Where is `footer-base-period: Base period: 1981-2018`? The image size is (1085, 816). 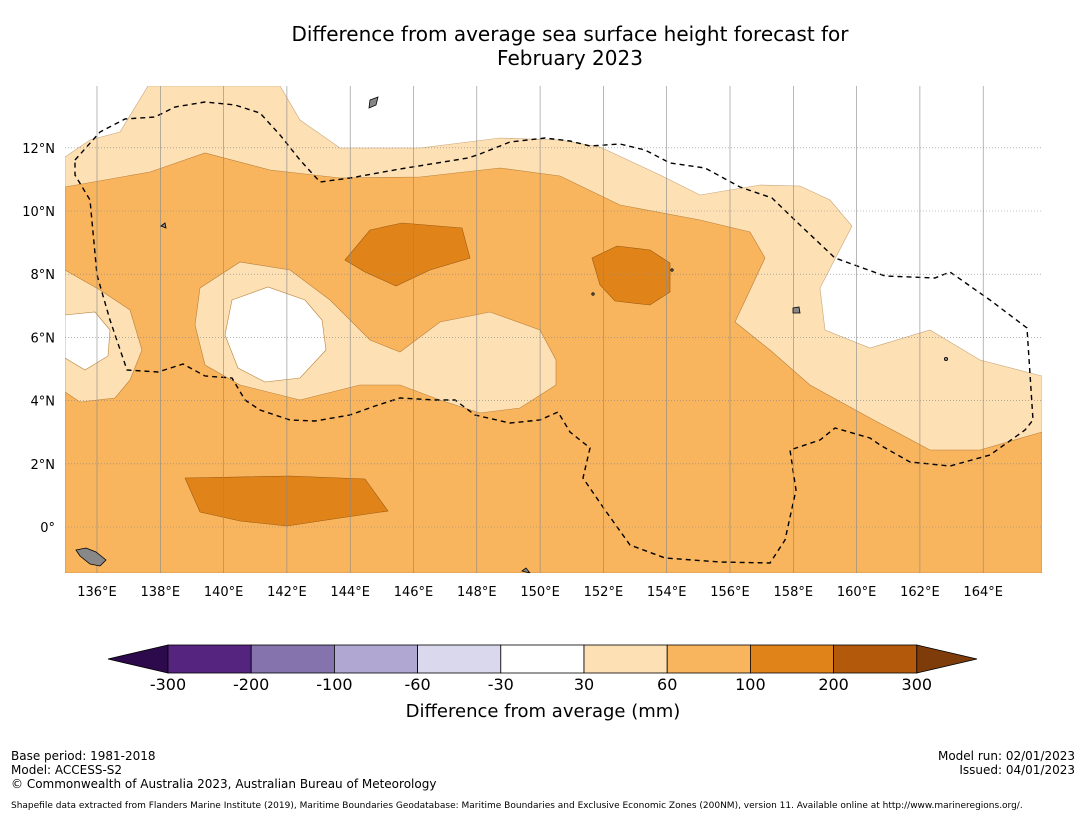
footer-base-period: Base period: 1981-2018 is located at coordinates (83, 756).